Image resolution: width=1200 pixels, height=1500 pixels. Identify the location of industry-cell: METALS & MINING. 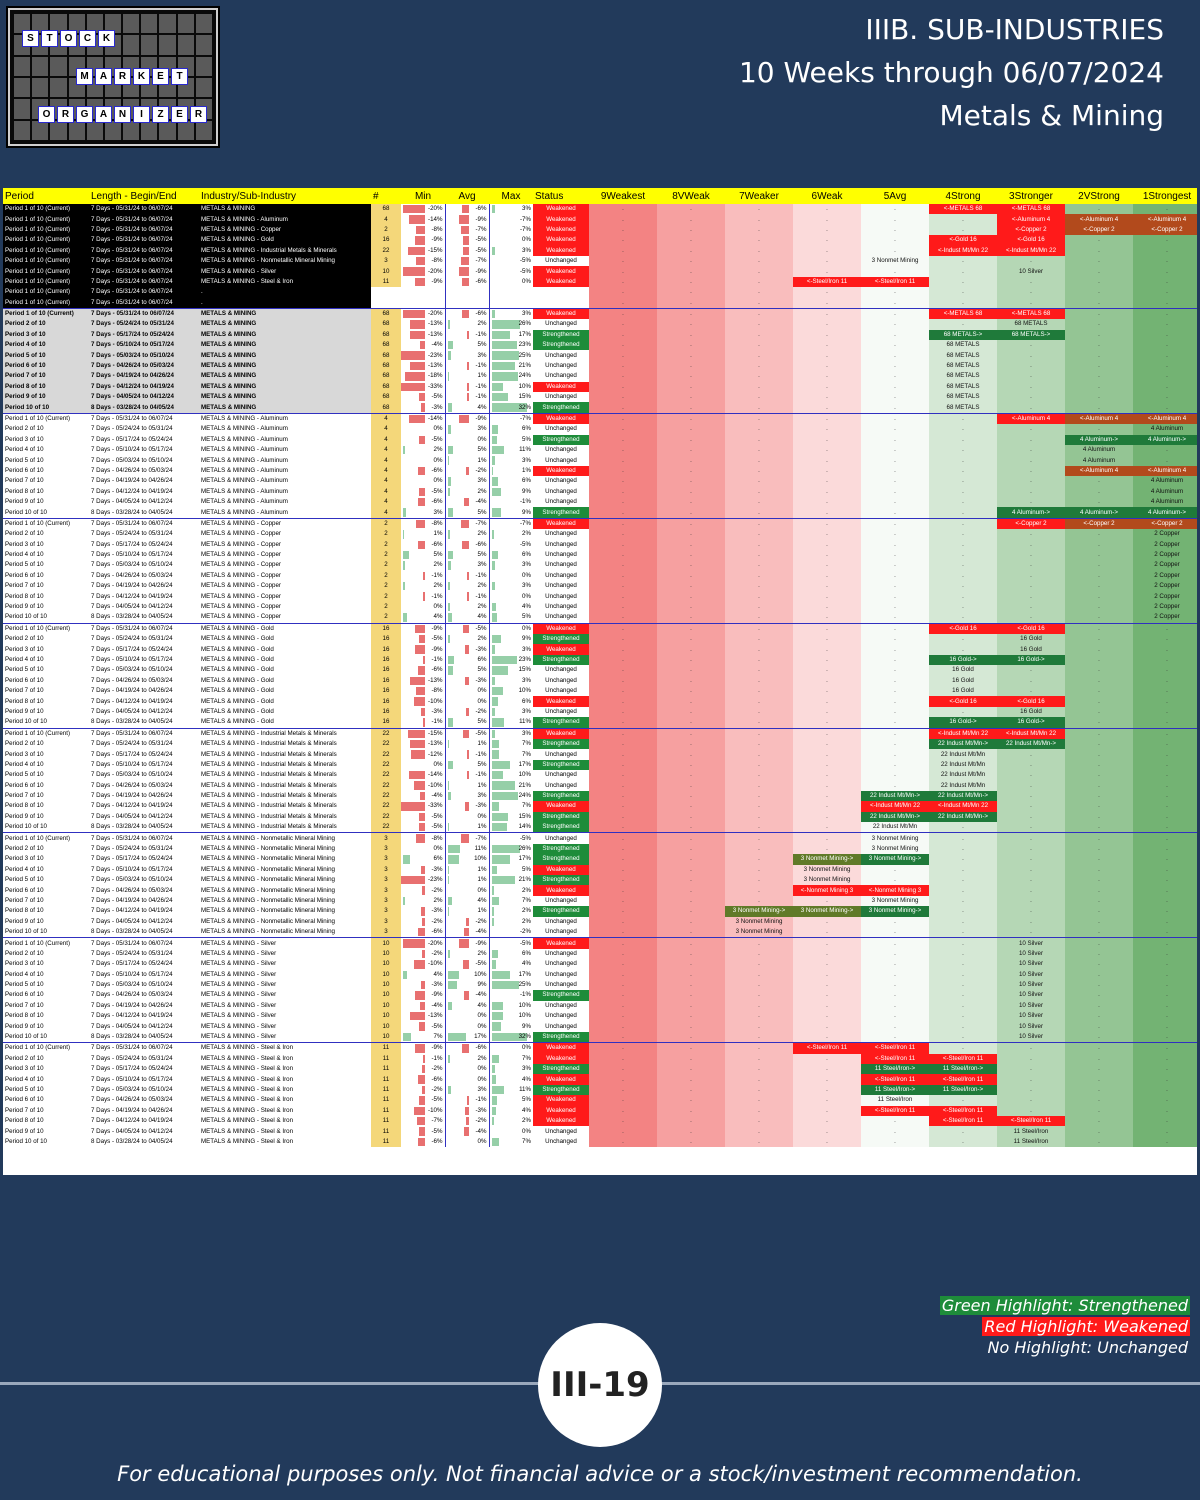
(285, 376).